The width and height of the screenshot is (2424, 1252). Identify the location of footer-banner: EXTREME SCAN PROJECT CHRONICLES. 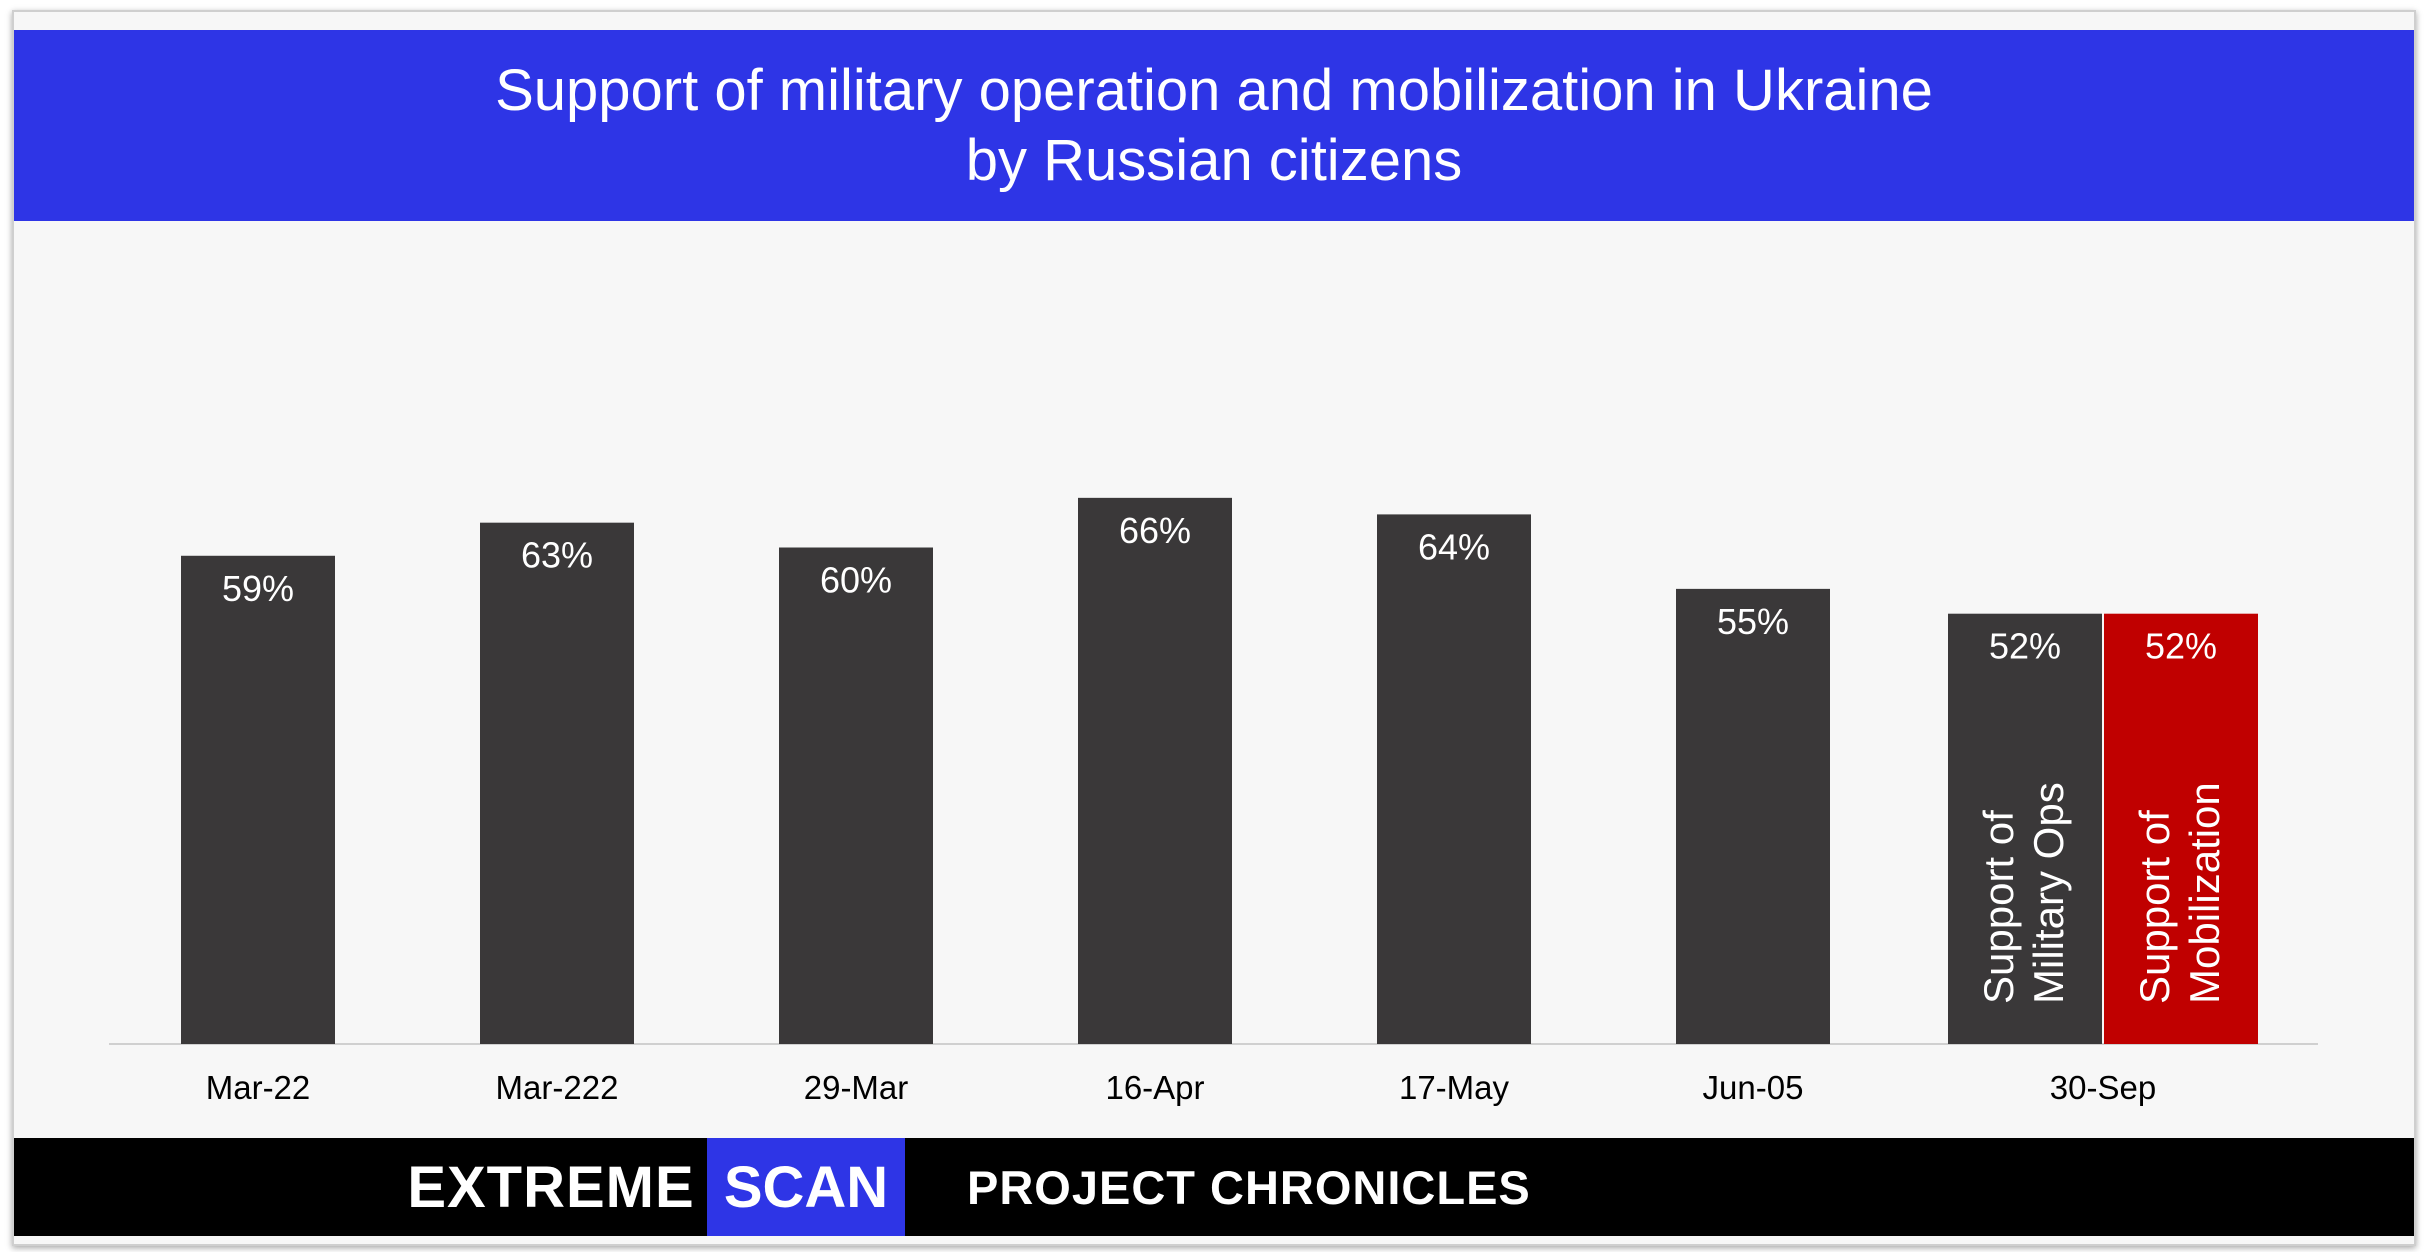
(1214, 1187).